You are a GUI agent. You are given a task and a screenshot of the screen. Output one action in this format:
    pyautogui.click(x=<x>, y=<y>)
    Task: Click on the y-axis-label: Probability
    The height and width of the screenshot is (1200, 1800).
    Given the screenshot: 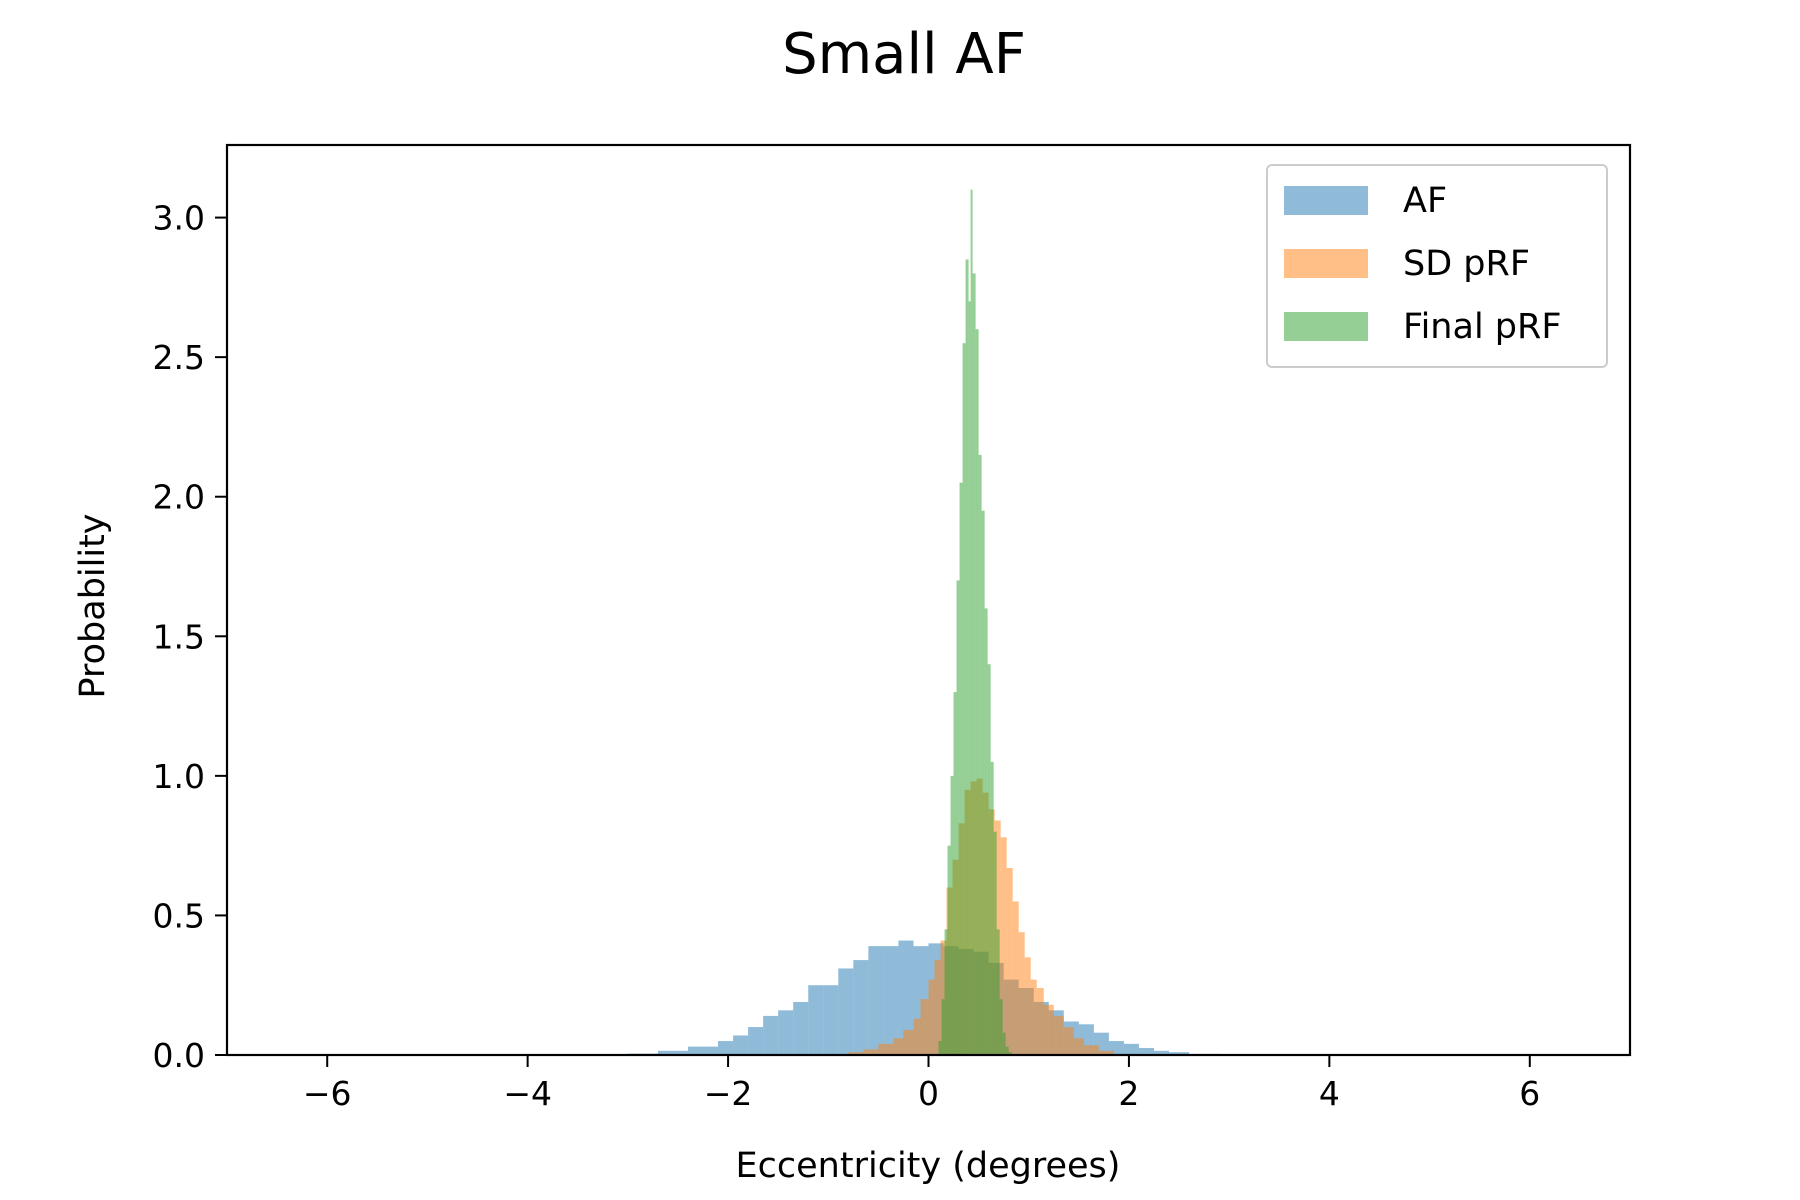 What is the action you would take?
    pyautogui.click(x=93, y=605)
    